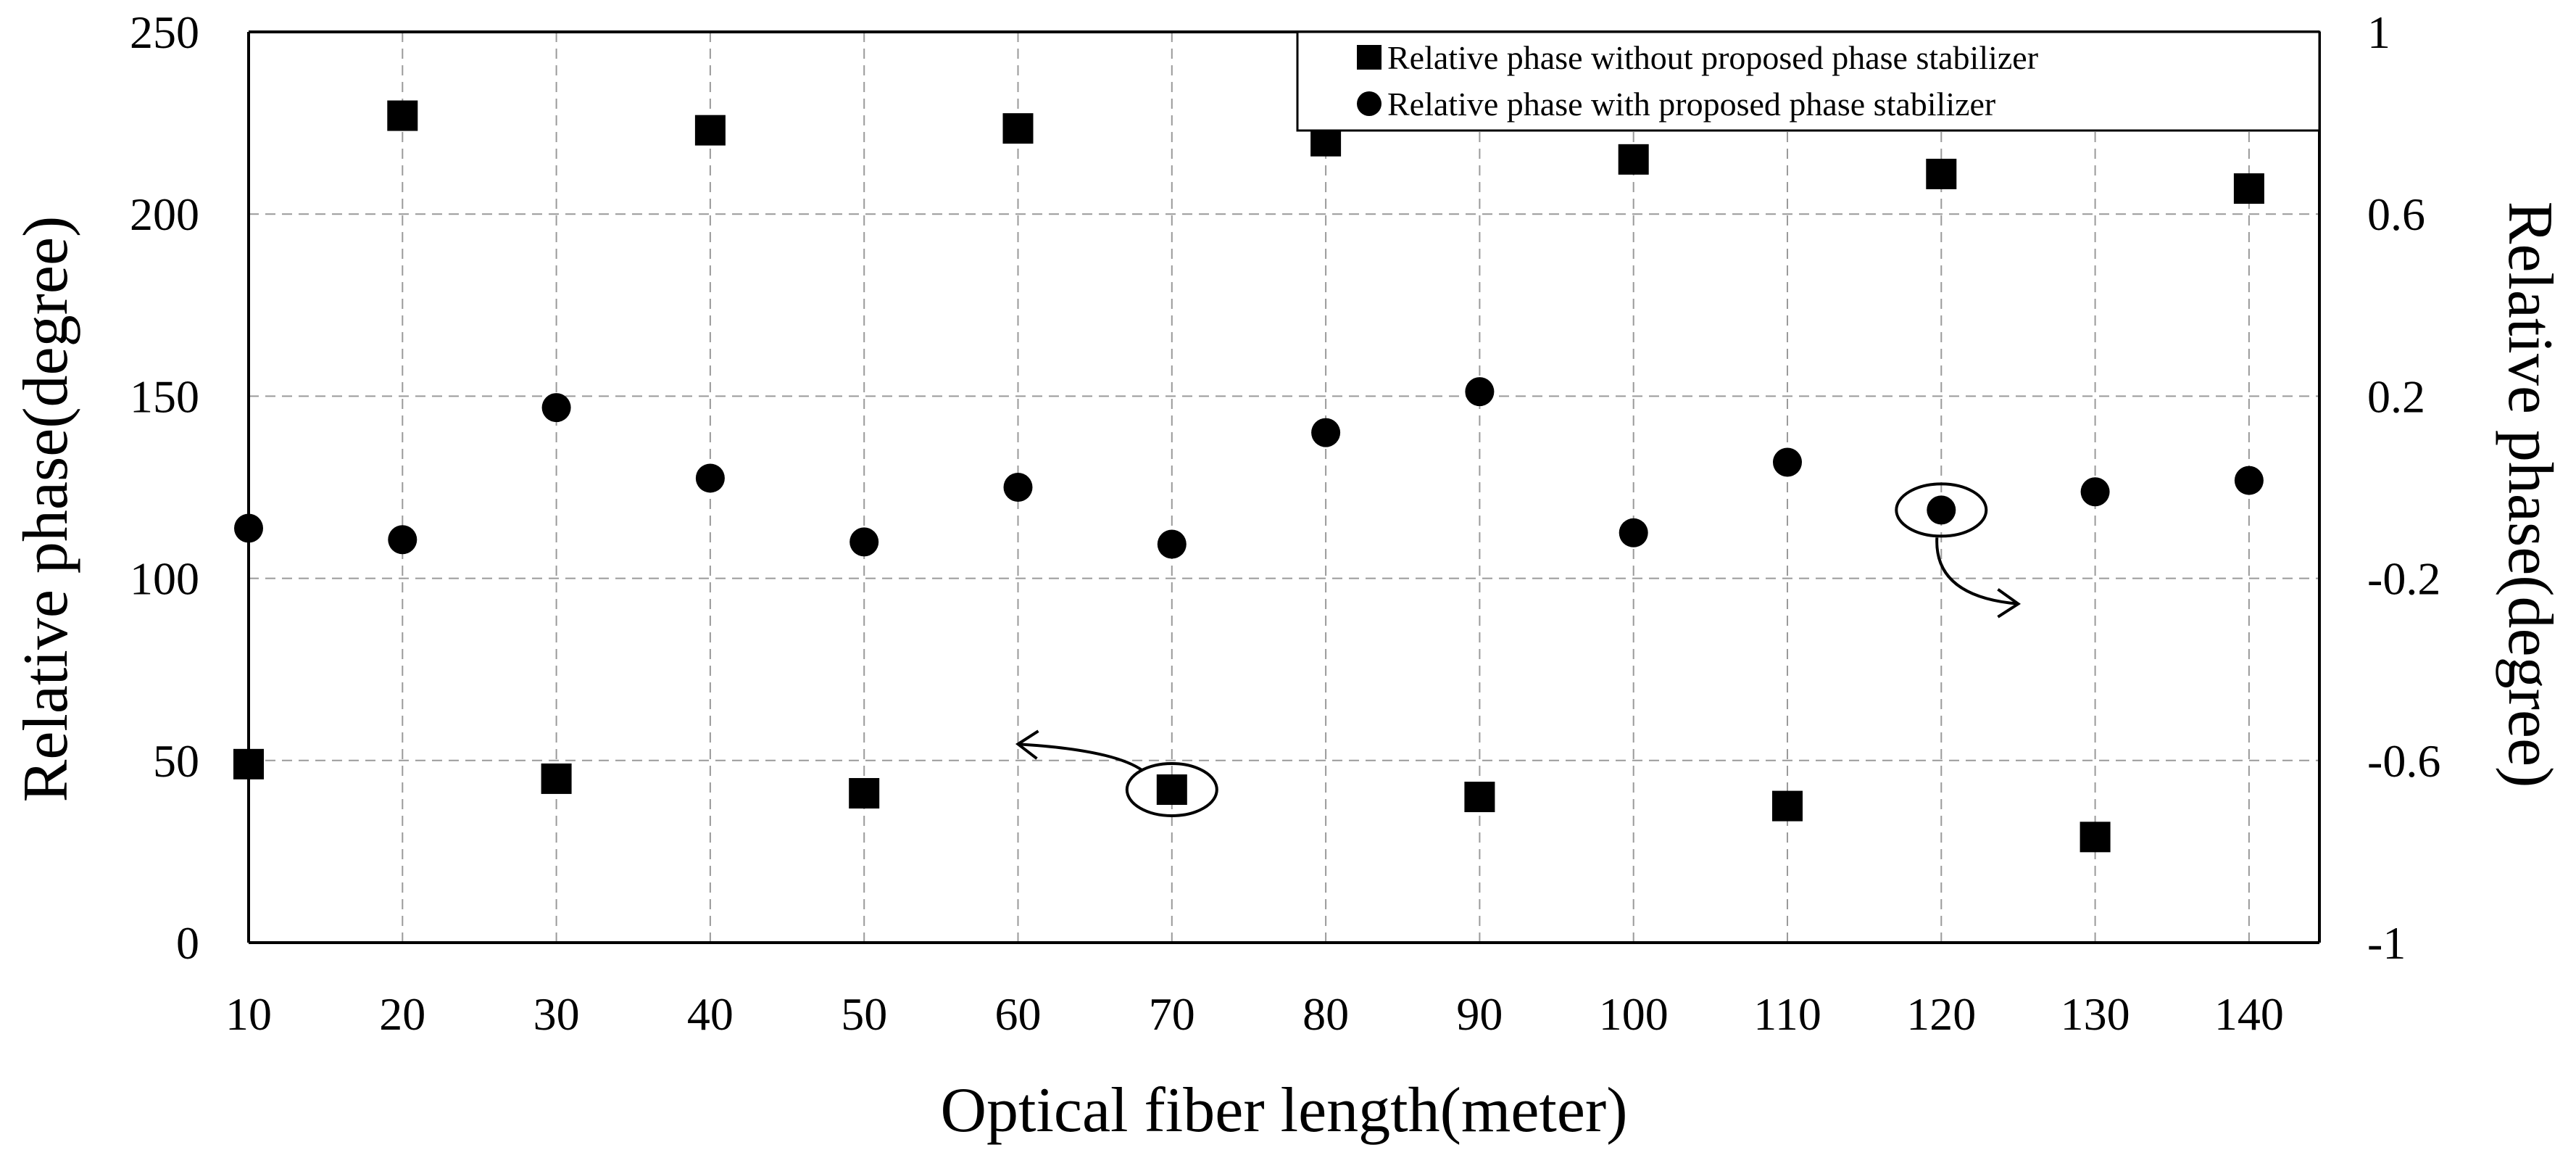 The width and height of the screenshot is (2576, 1158). I want to click on x-tick-label: 100, so click(1634, 1014).